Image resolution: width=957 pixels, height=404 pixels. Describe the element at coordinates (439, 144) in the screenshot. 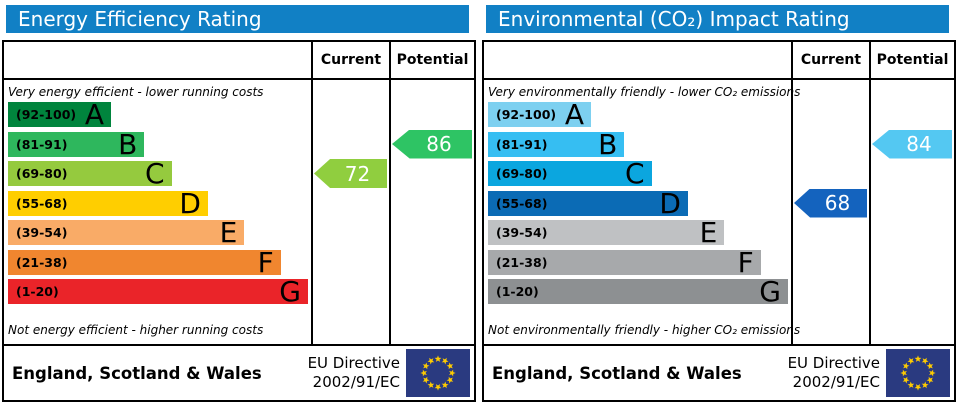

I see `potential-rating-value: 86` at that location.